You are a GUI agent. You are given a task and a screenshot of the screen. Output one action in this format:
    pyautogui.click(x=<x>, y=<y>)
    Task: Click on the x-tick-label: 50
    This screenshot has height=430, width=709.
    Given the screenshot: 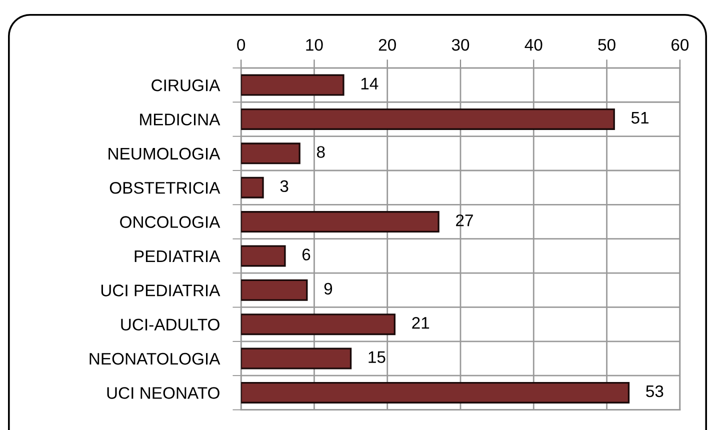 What is the action you would take?
    pyautogui.click(x=607, y=44)
    